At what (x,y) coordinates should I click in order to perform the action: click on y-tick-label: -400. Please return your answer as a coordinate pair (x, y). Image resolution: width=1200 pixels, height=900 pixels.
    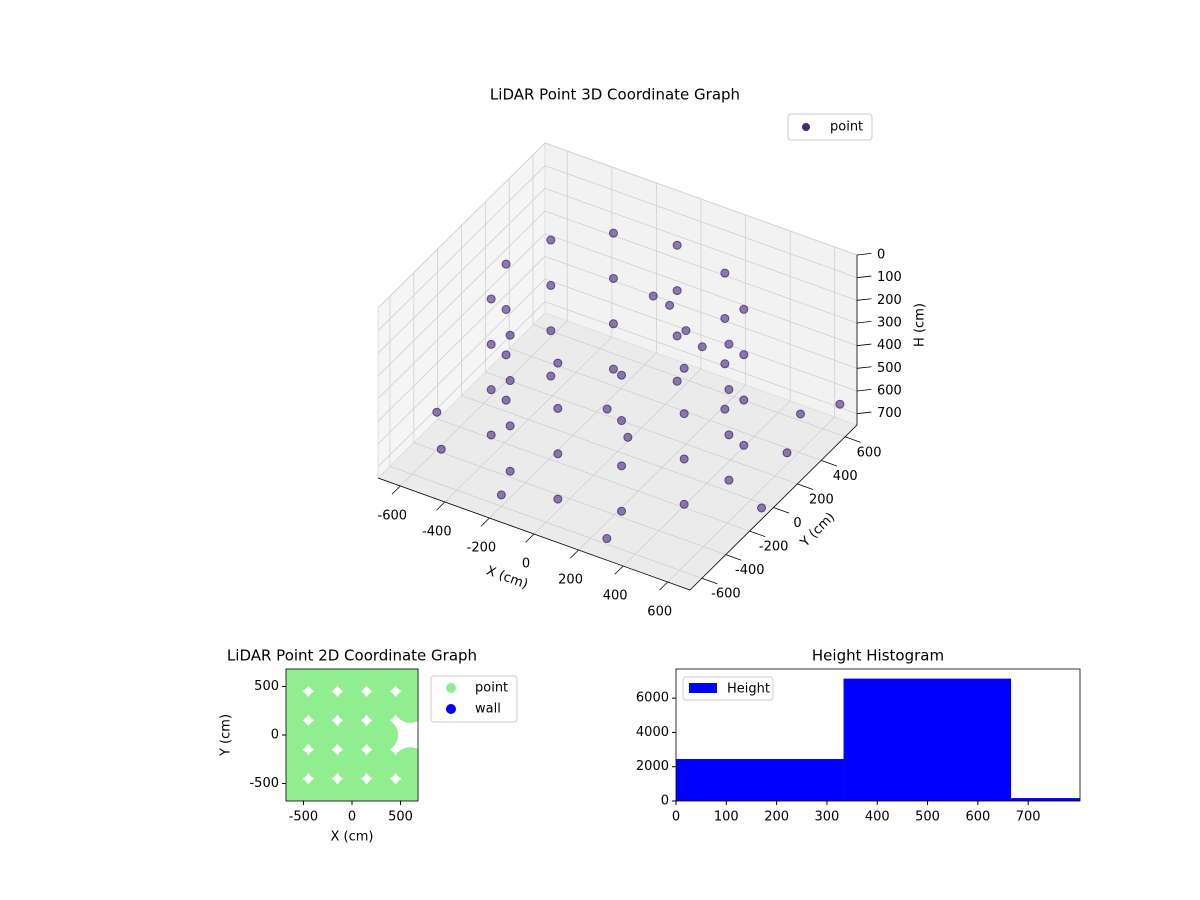
    Looking at the image, I should click on (750, 570).